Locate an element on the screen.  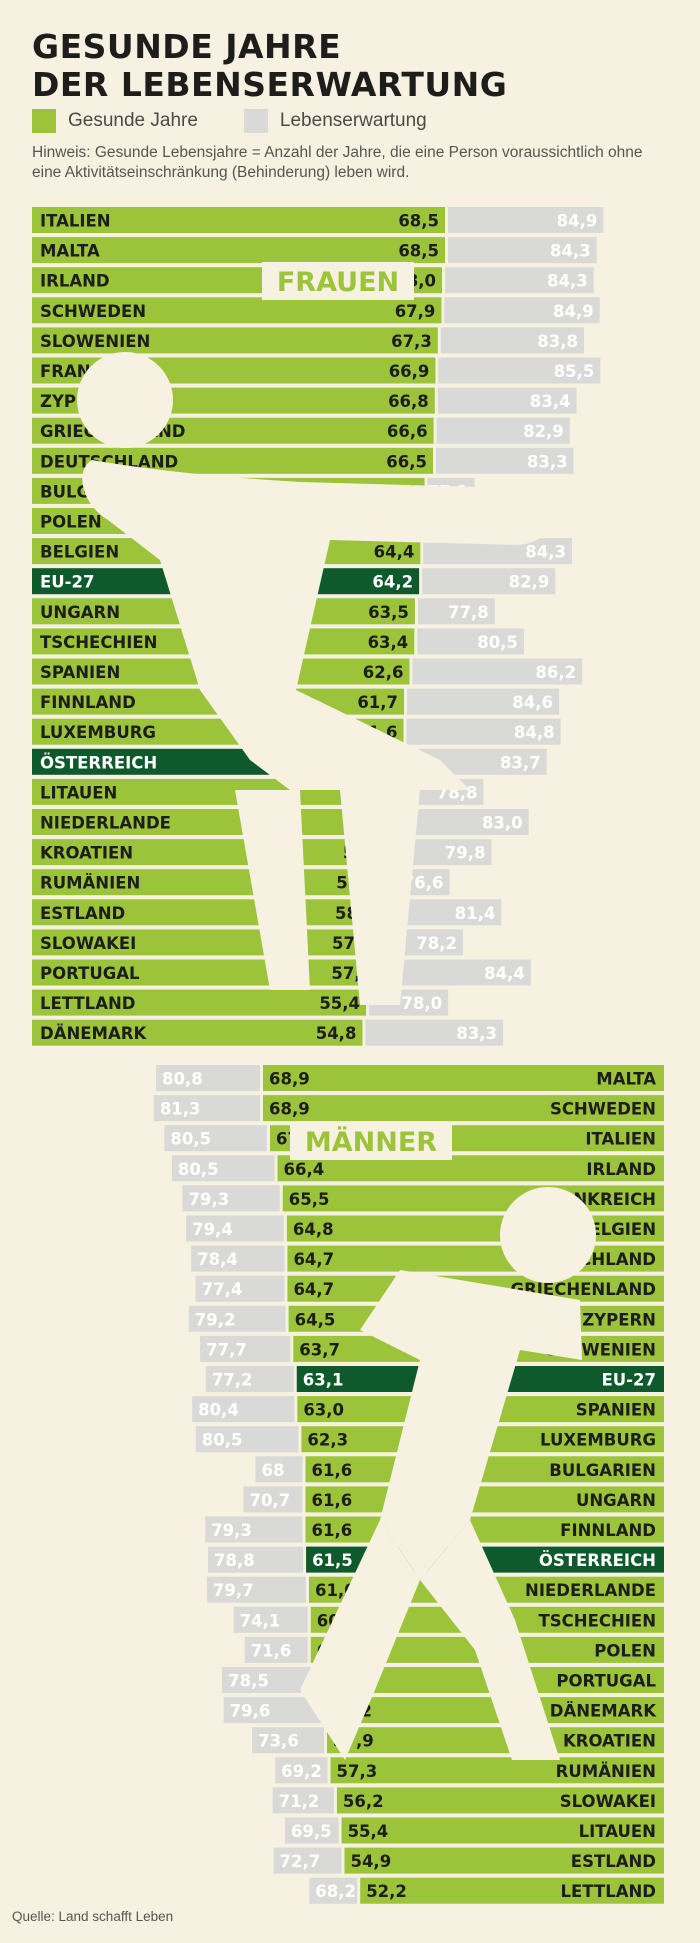
healthy-years-value: 67,9 is located at coordinates (415, 311).